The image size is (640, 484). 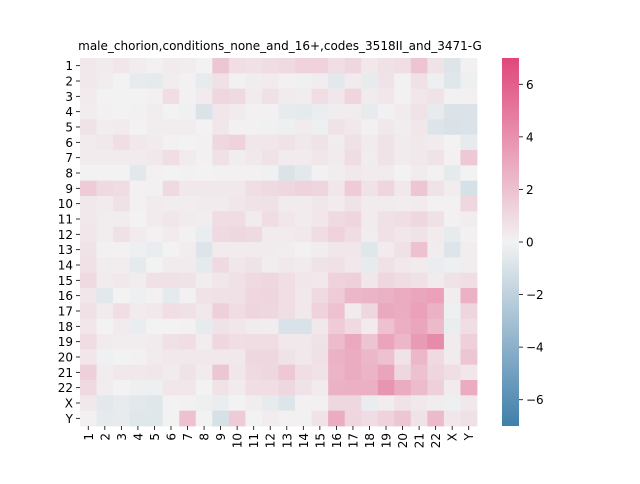 What do you see at coordinates (469, 436) in the screenshot?
I see `column-tick-label: Y` at bounding box center [469, 436].